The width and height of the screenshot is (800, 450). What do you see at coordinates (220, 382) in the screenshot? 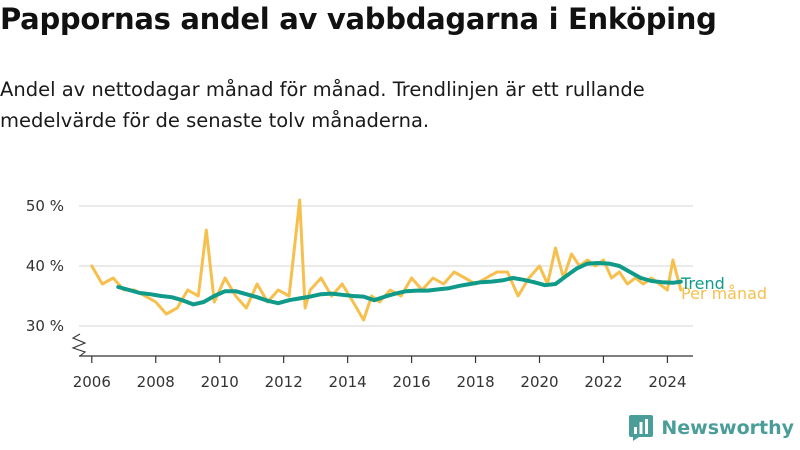
I see `x-tick-label: 2010` at bounding box center [220, 382].